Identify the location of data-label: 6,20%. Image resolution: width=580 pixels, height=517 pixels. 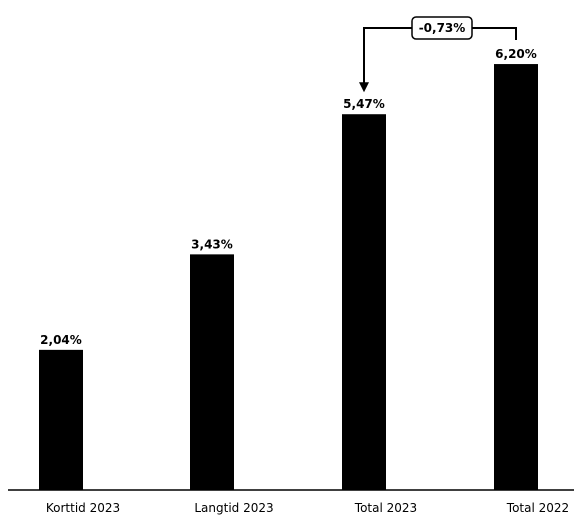
(516, 54).